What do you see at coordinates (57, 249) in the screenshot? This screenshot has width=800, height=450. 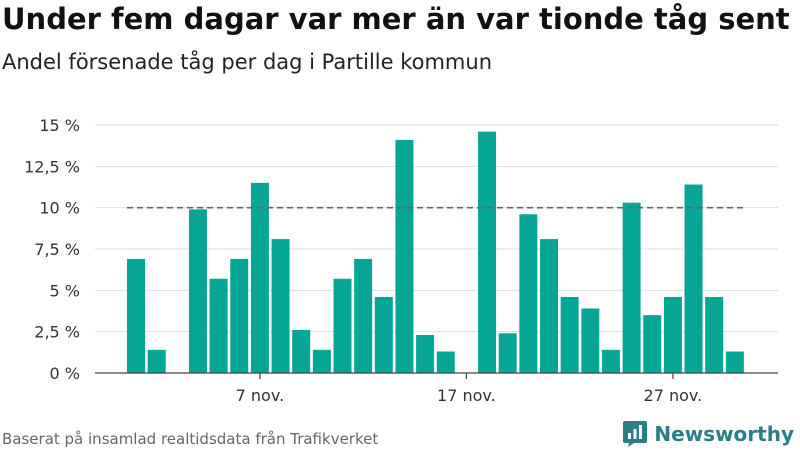 I see `y-tick-label: 7,5 %` at bounding box center [57, 249].